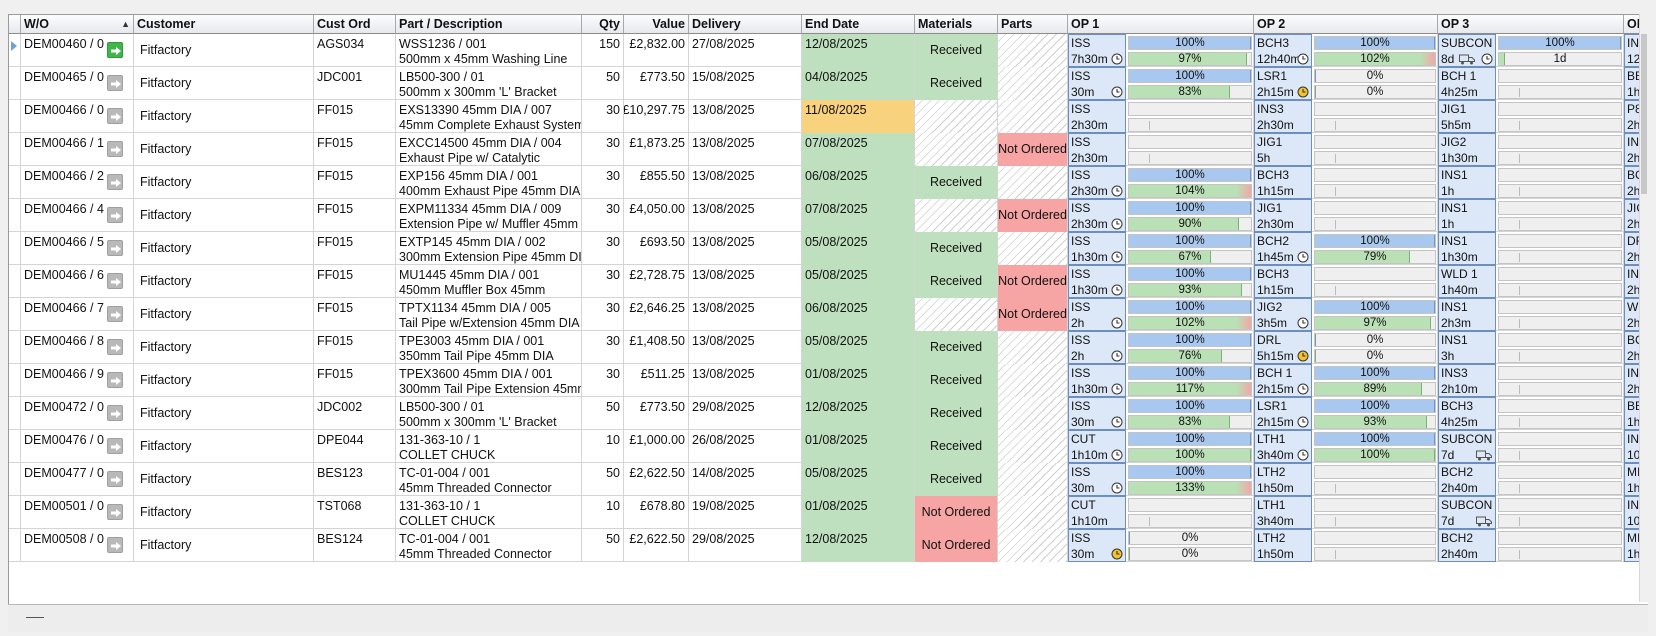 This screenshot has width=1656, height=636. I want to click on wo-cell: DEM00465 / 0, so click(77, 83).